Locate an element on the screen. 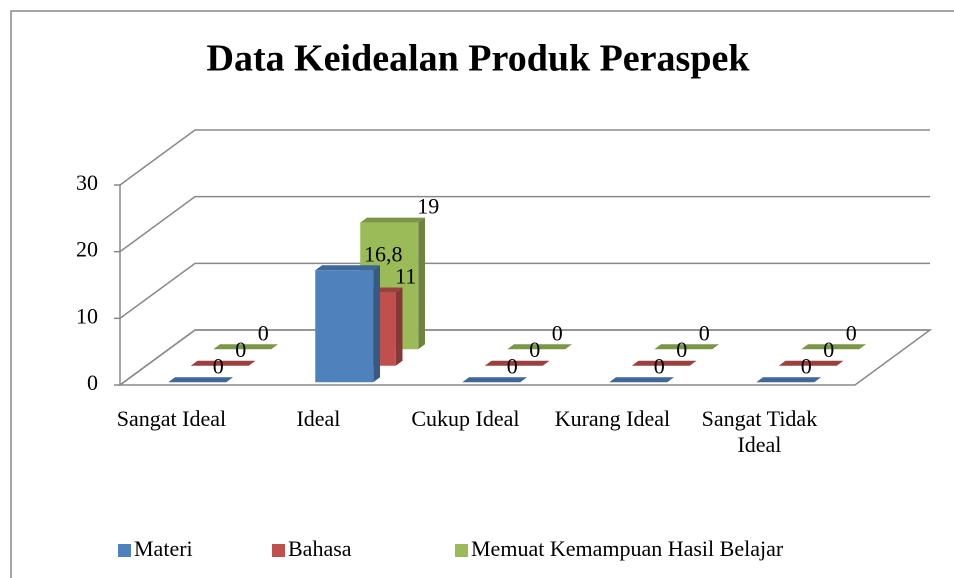  x-tick-label: Cukup Ideal is located at coordinates (465, 418).